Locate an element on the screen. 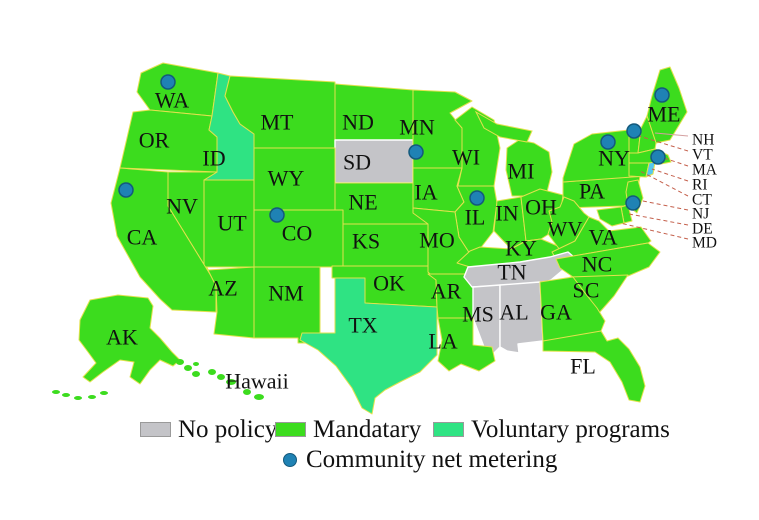 This screenshot has height=520, width=759. state-label-MN: MN is located at coordinates (417, 127).